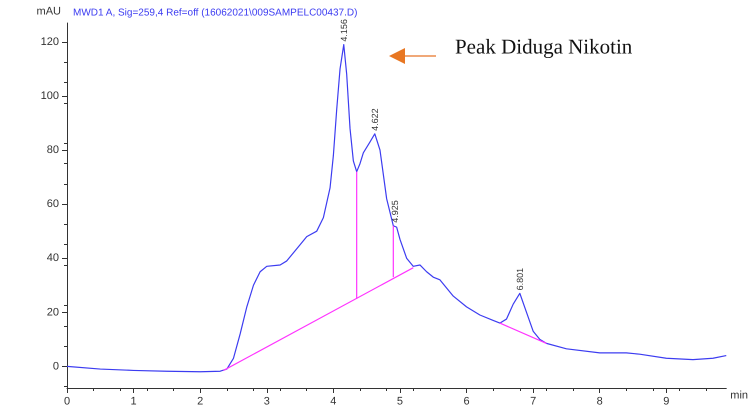  What do you see at coordinates (333, 402) in the screenshot?
I see `x-tick-label: 4` at bounding box center [333, 402].